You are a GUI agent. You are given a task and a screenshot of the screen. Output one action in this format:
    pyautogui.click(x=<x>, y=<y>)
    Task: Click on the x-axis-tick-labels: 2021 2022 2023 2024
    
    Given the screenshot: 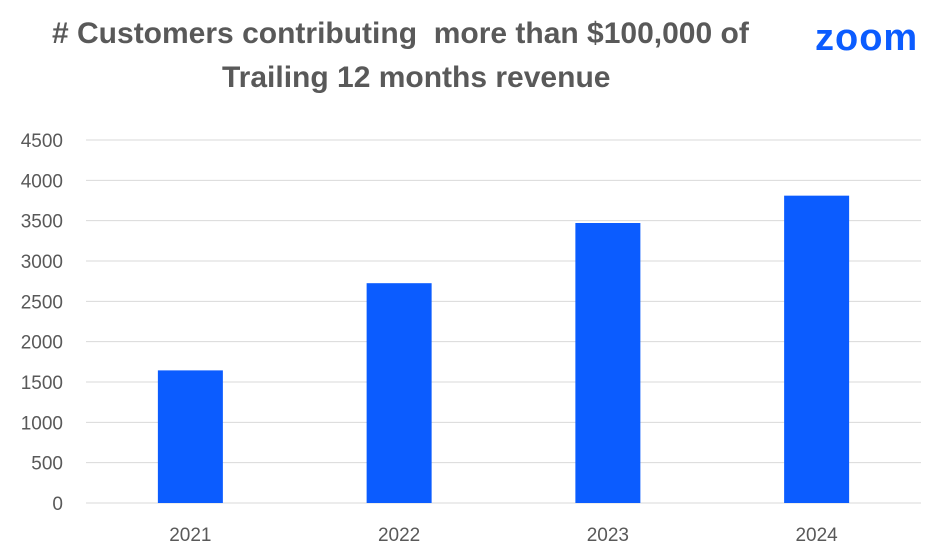 What is the action you would take?
    pyautogui.click(x=503, y=535)
    